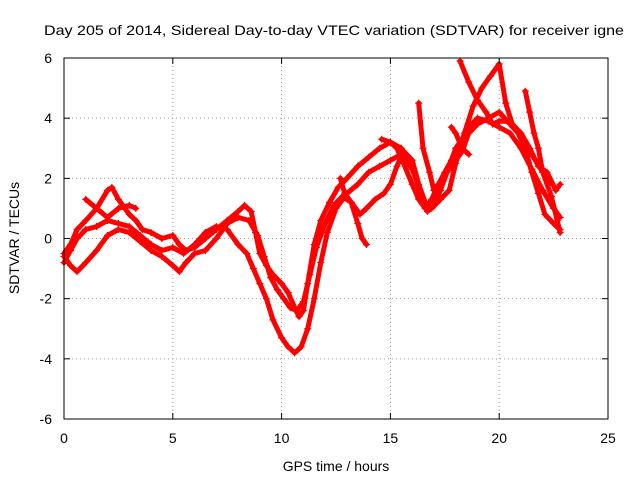  Describe the element at coordinates (336, 466) in the screenshot. I see `x-axis-label: GPS time / hours` at that location.